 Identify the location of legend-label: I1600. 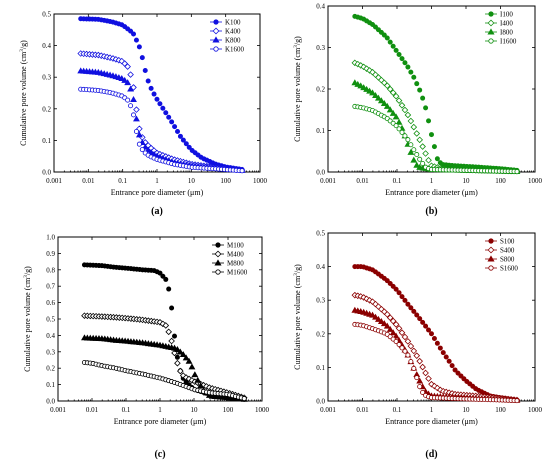
(508, 42).